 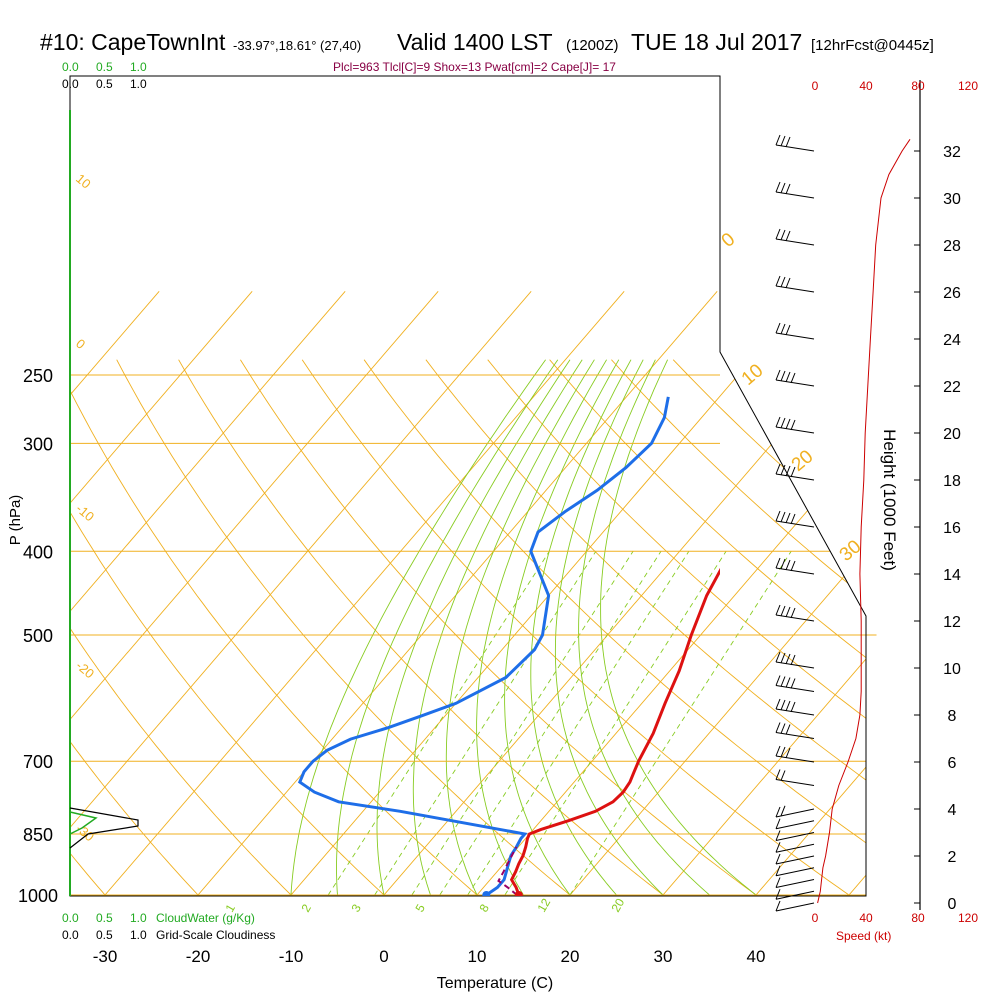 I want to click on isotherm-line, so click(x=802, y=593).